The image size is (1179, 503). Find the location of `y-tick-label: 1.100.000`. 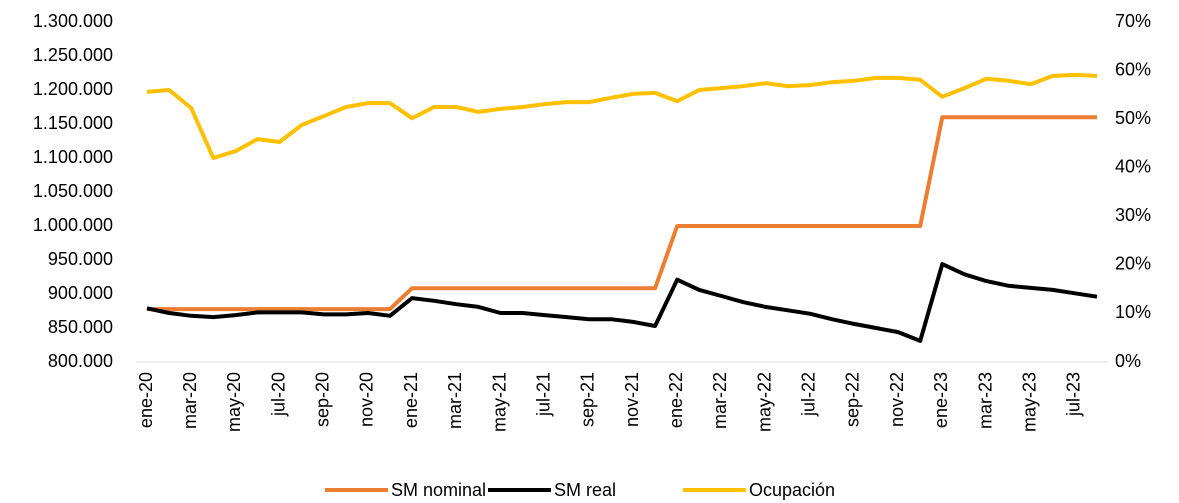

y-tick-label: 1.100.000 is located at coordinates (73, 157).